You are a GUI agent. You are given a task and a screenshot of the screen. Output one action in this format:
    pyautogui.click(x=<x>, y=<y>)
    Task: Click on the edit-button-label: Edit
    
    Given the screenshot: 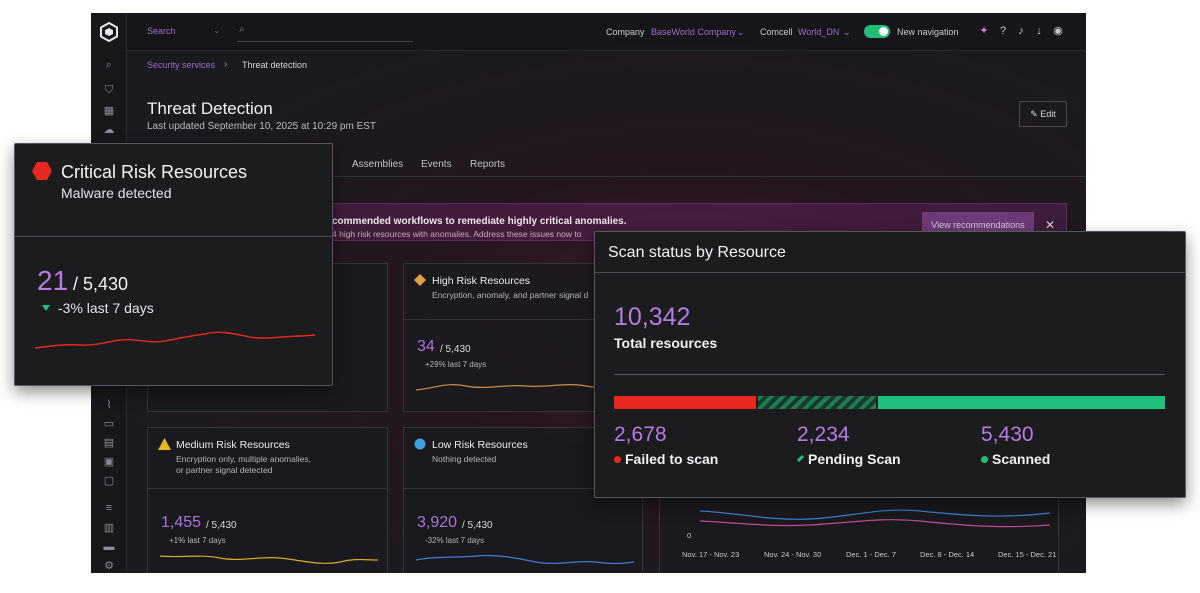 What is the action you would take?
    pyautogui.click(x=1048, y=114)
    